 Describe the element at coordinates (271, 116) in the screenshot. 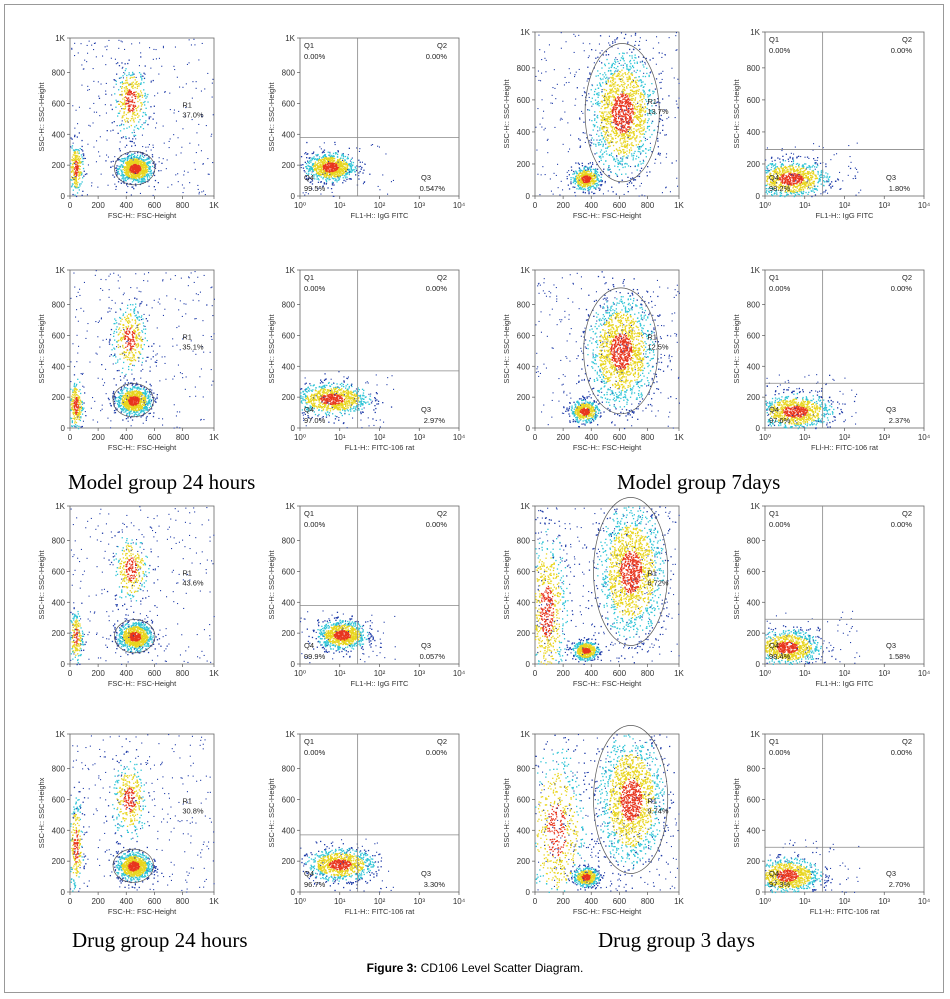

I see `y-axis-label: SSC-H:: SSC-Height` at that location.